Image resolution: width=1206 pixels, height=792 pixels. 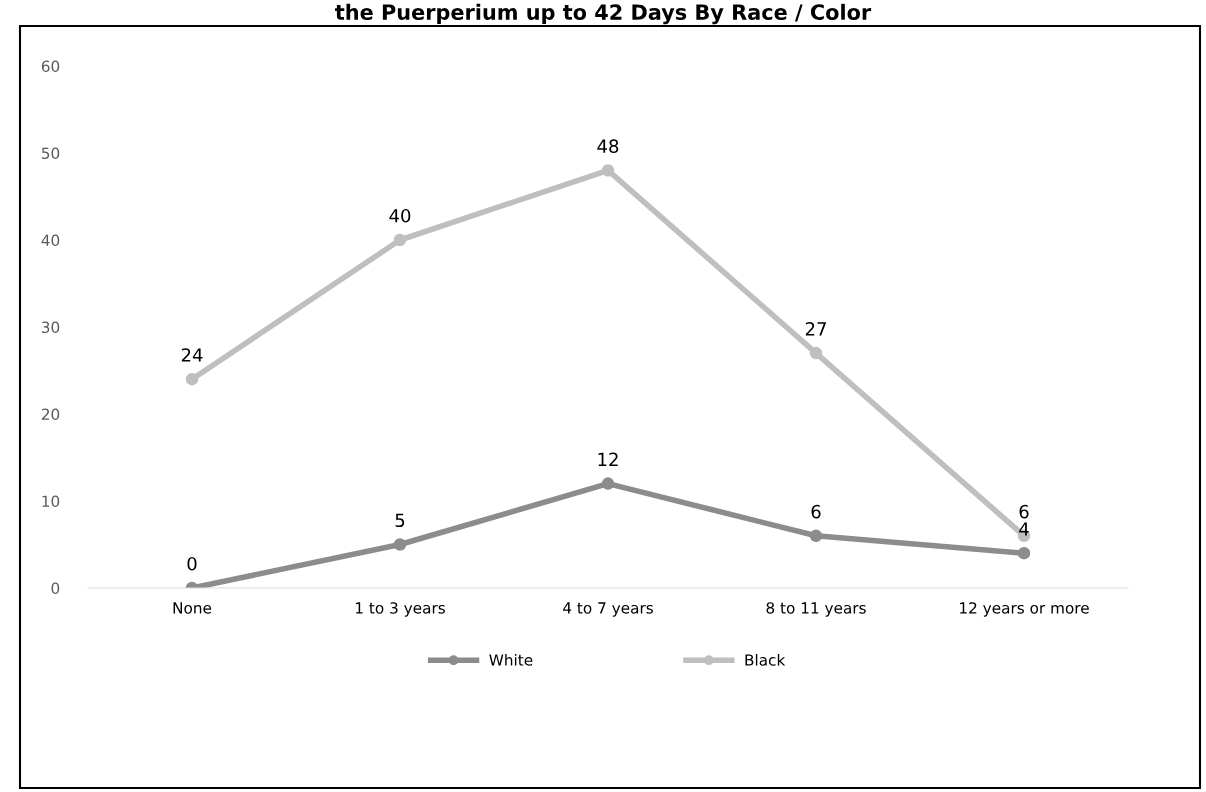 What do you see at coordinates (50, 153) in the screenshot?
I see `y-tick-label: 50` at bounding box center [50, 153].